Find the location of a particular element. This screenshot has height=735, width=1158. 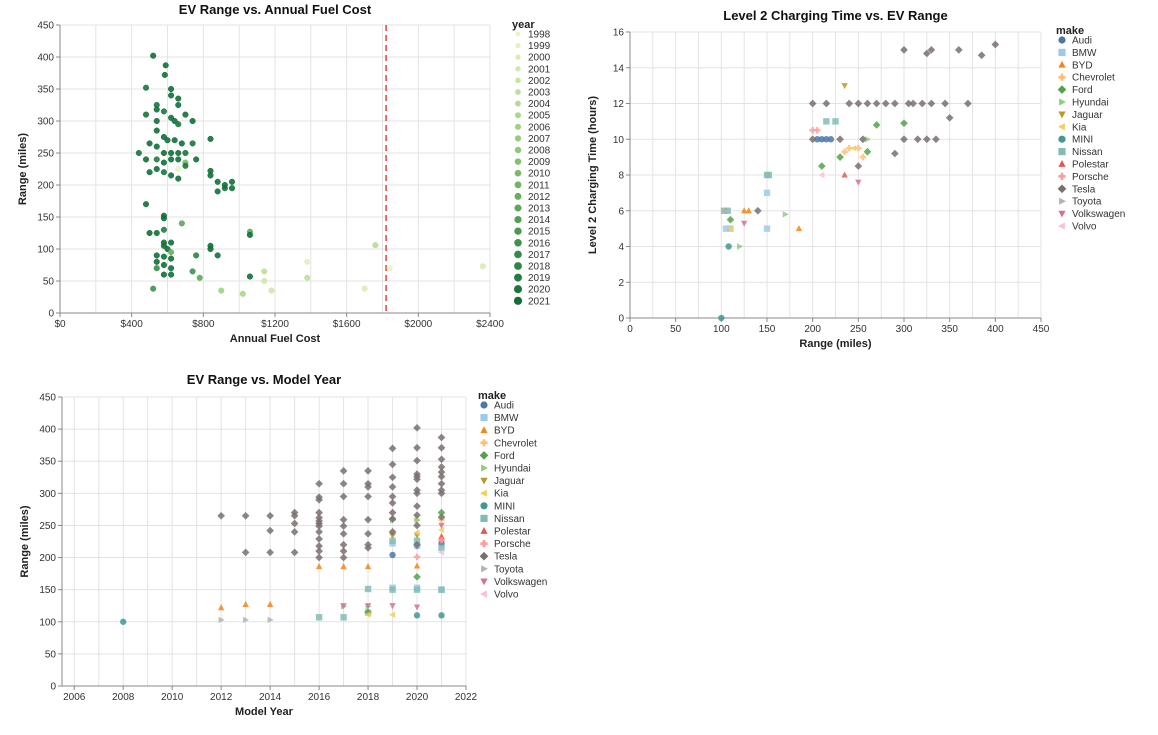

charge-point-hyundai is located at coordinates (785, 214).